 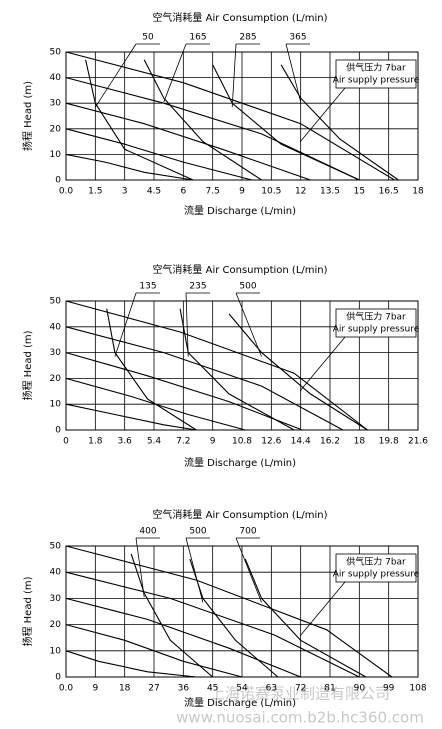 I want to click on x-tick-label: 3.6, so click(x=125, y=442).